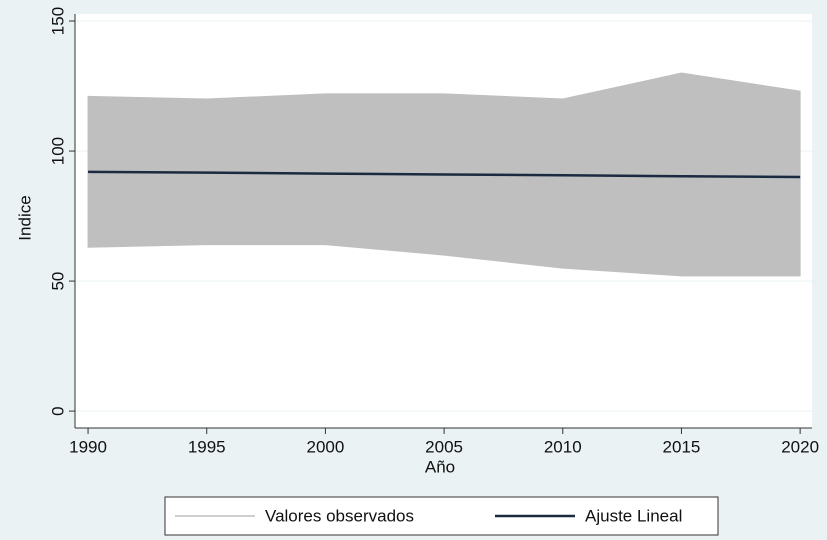 Image resolution: width=827 pixels, height=540 pixels. Describe the element at coordinates (800, 446) in the screenshot. I see `x-tick-label: 2020` at that location.